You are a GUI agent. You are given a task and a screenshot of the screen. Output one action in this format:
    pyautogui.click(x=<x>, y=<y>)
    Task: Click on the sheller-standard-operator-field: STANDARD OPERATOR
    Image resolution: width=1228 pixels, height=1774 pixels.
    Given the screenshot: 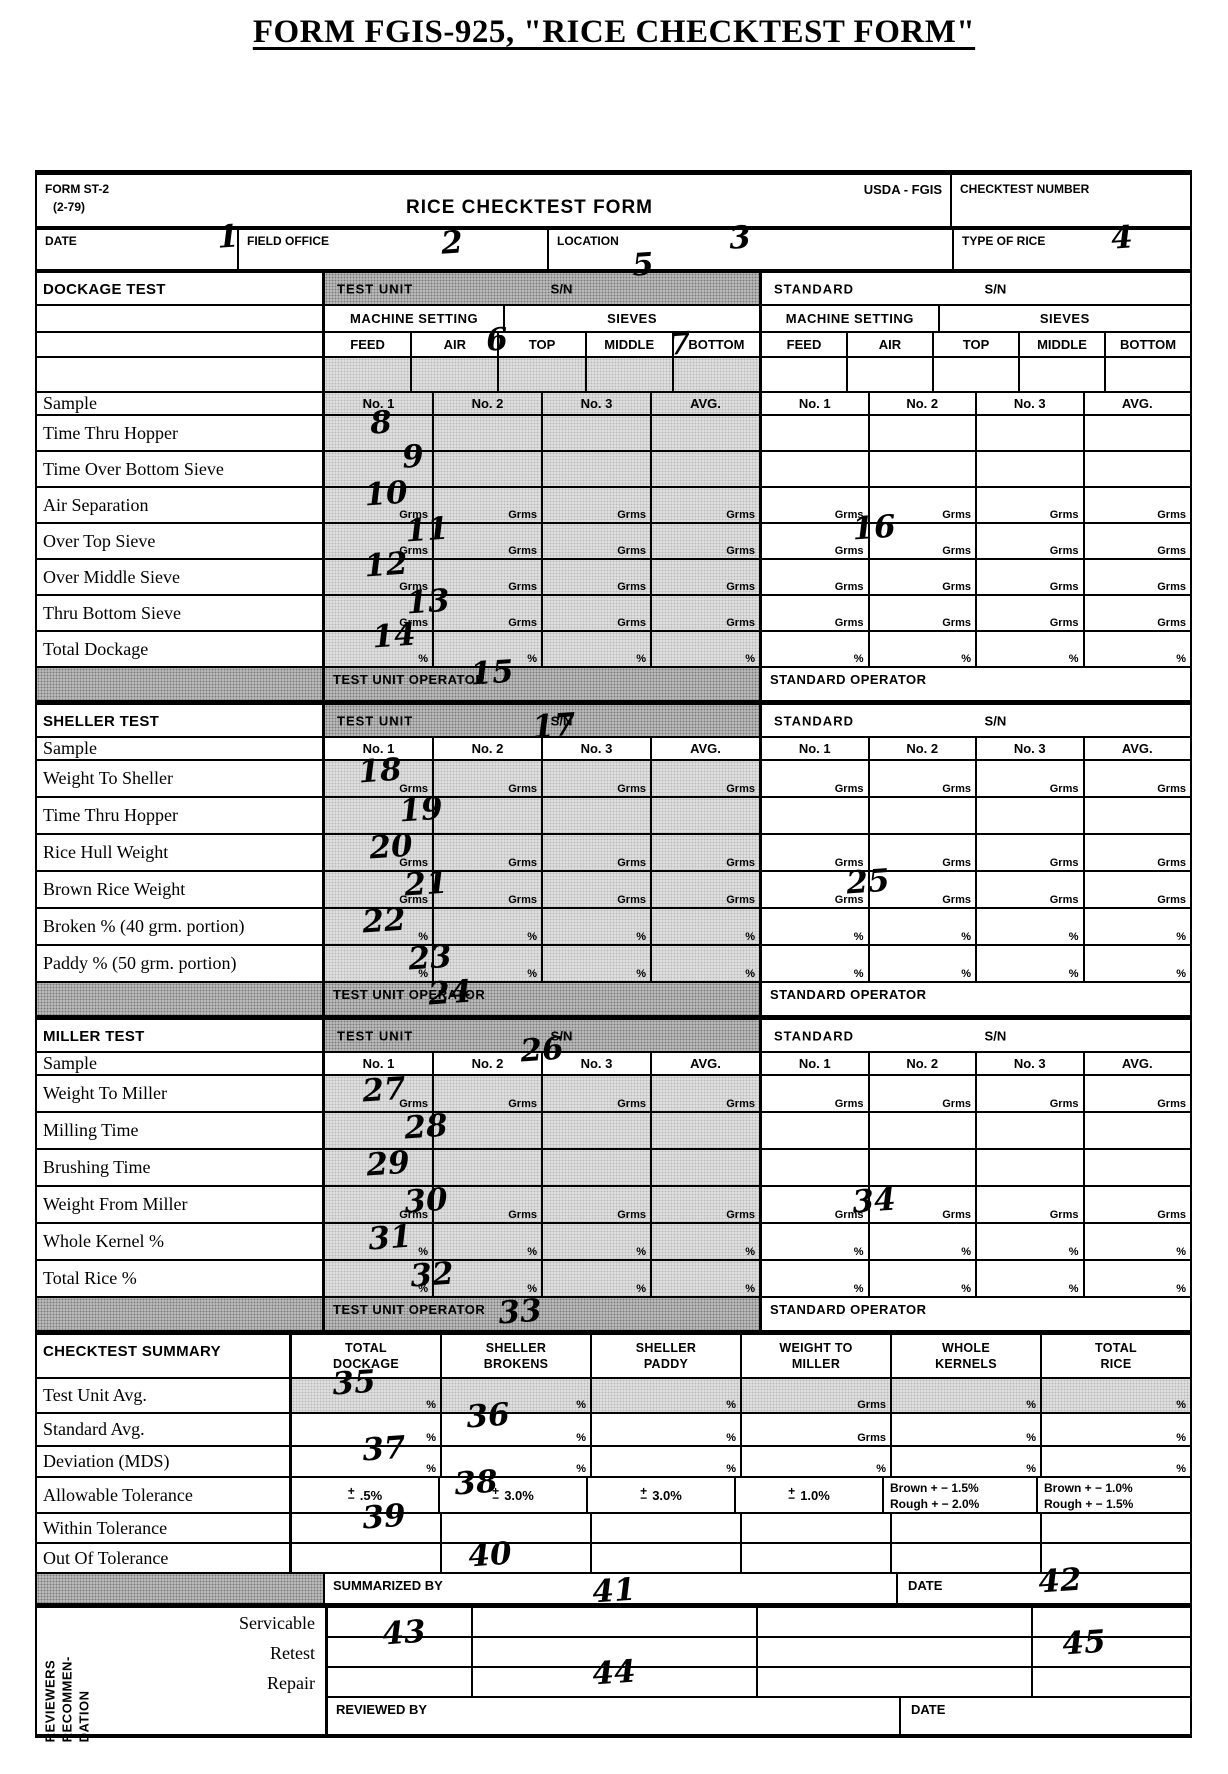 What is the action you would take?
    pyautogui.click(x=848, y=994)
    